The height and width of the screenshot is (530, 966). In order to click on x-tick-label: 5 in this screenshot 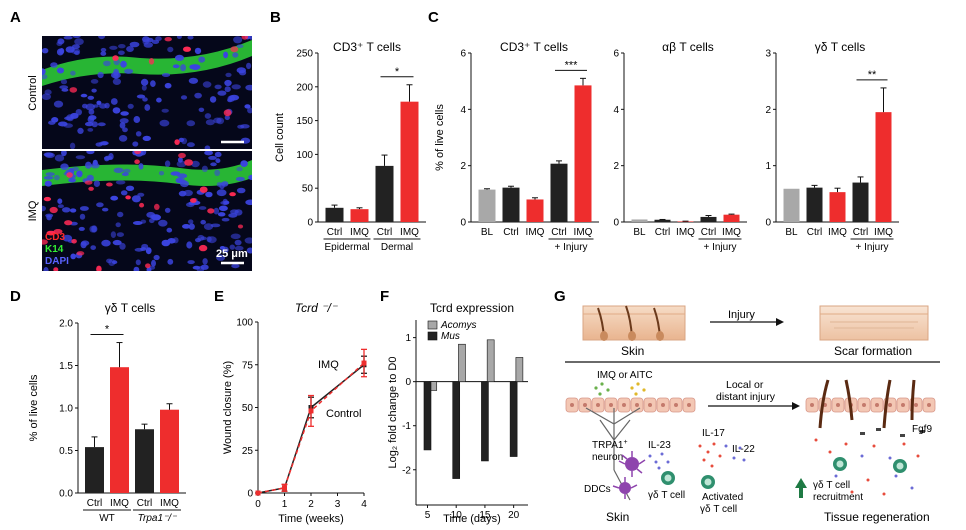, I will do `click(428, 515)`.